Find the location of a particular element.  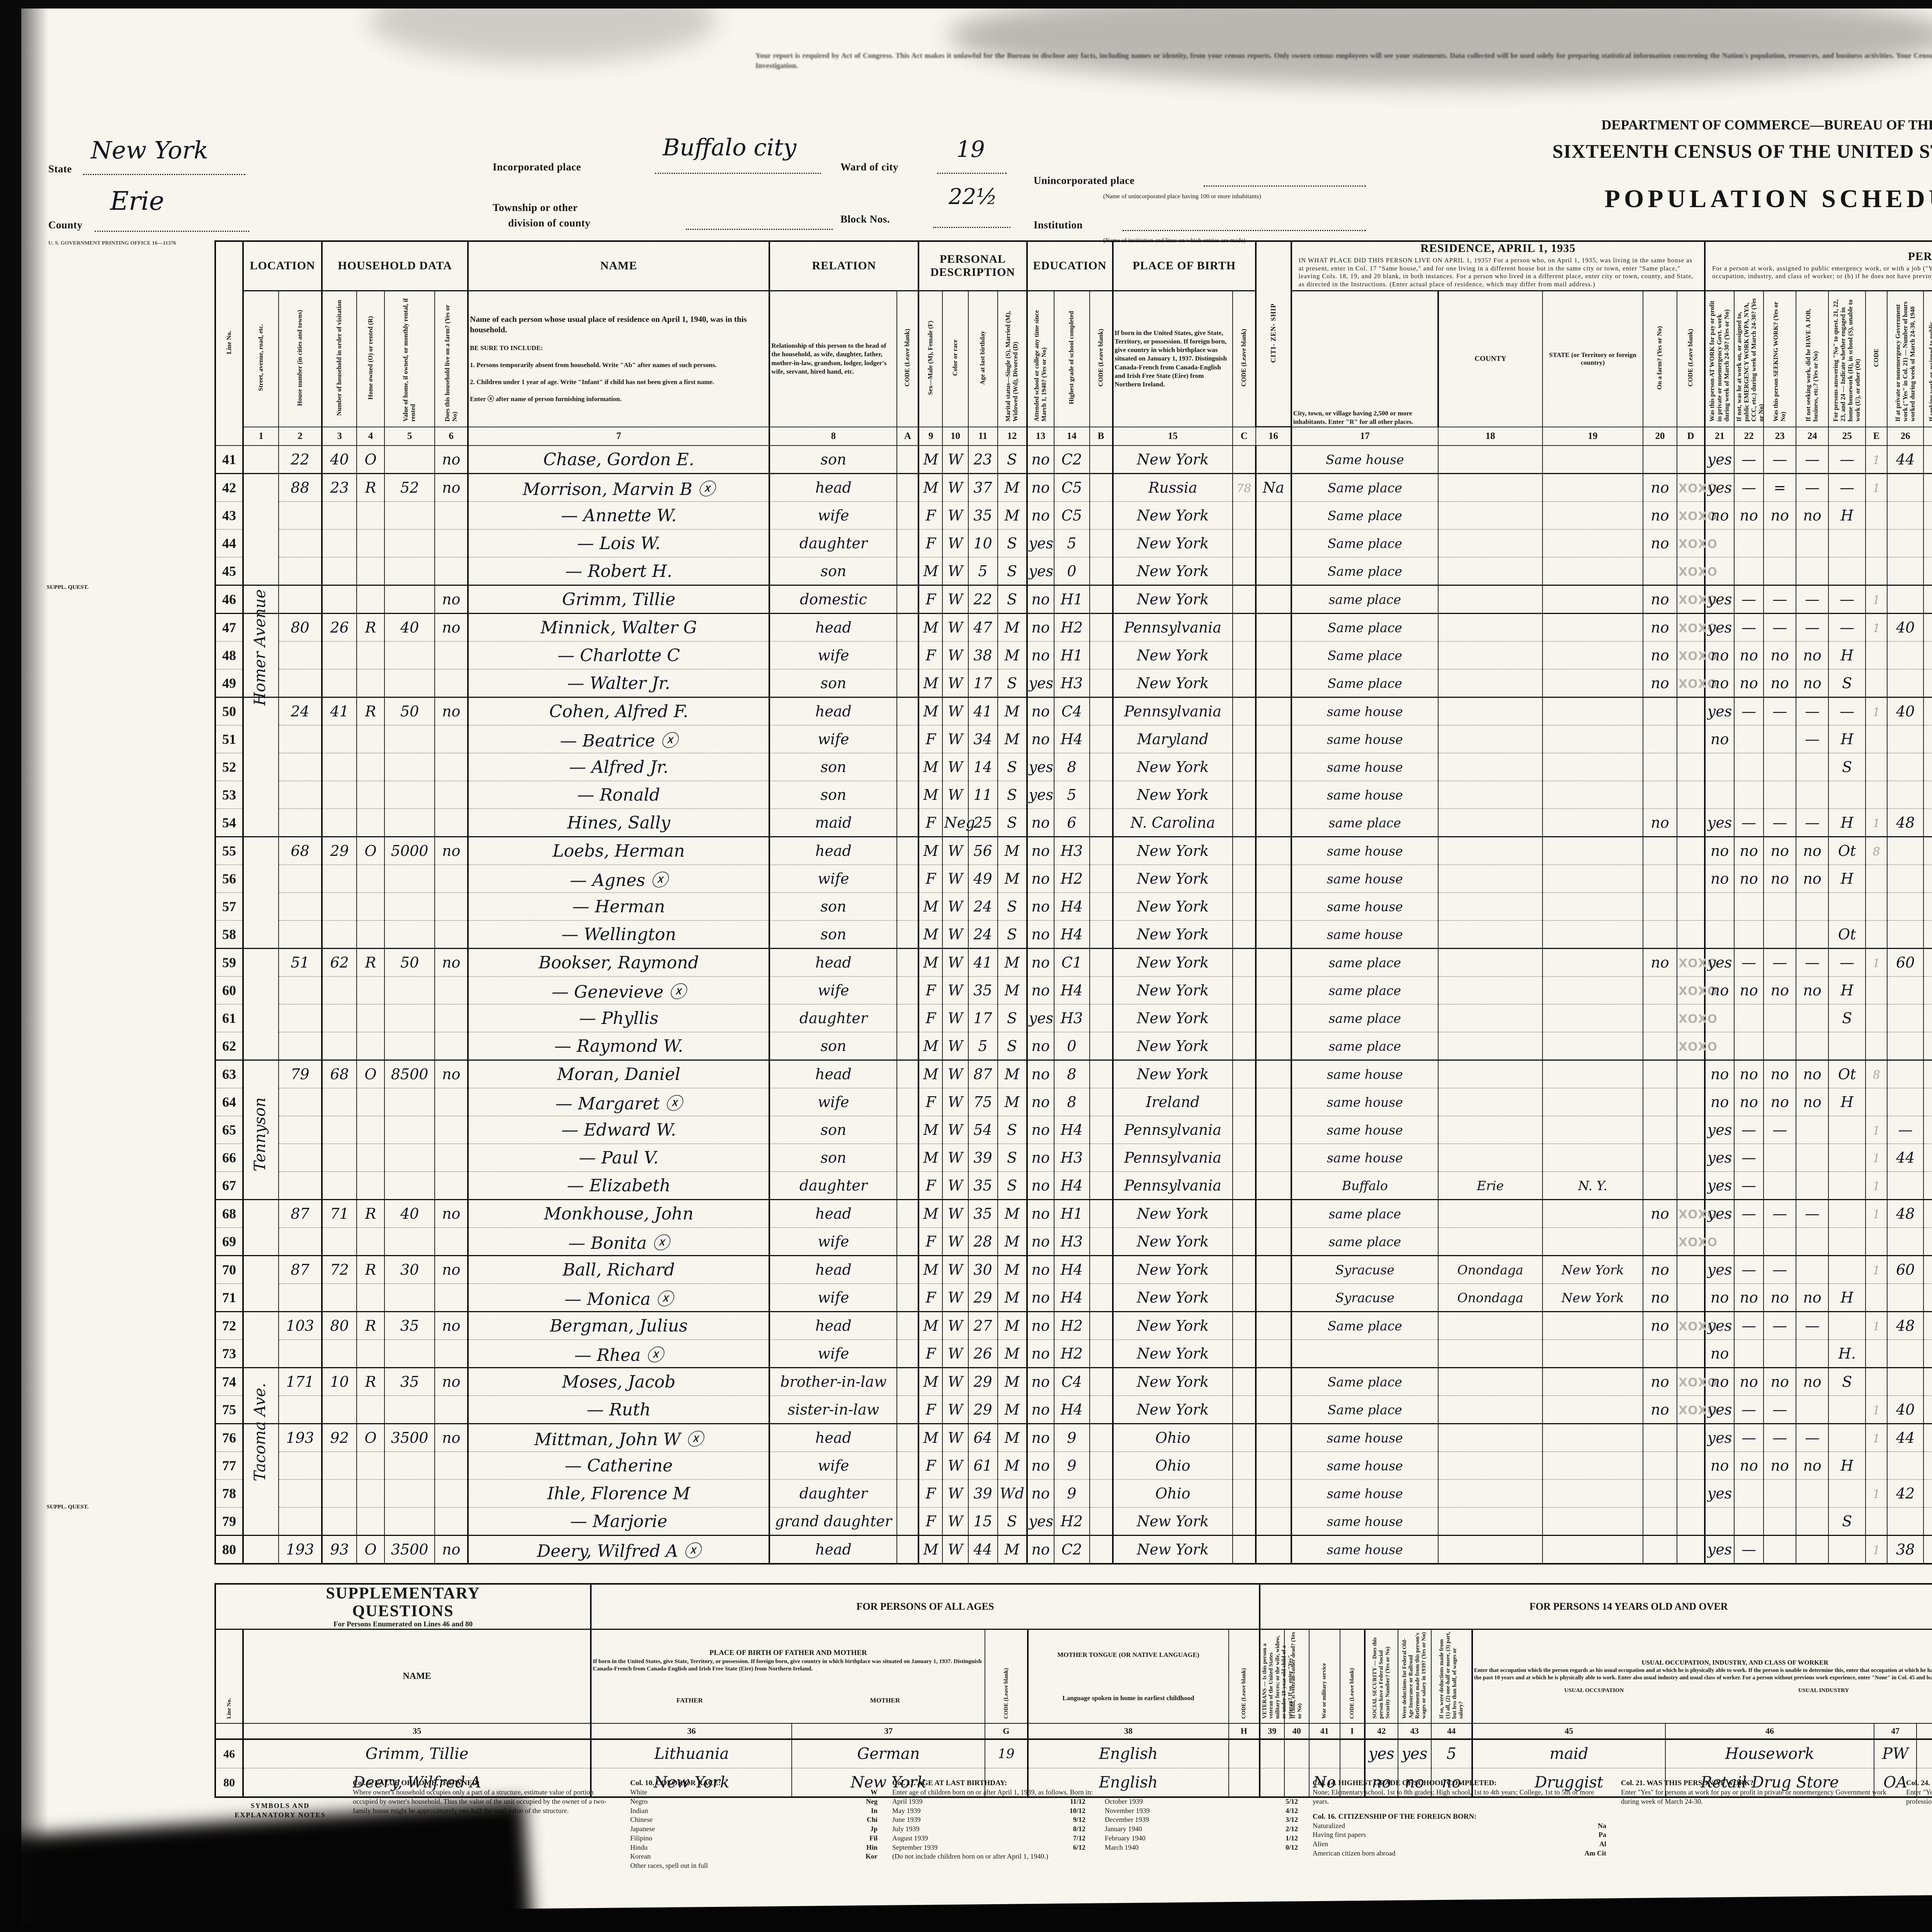

cell-w2-67: — is located at coordinates (1749, 1186).